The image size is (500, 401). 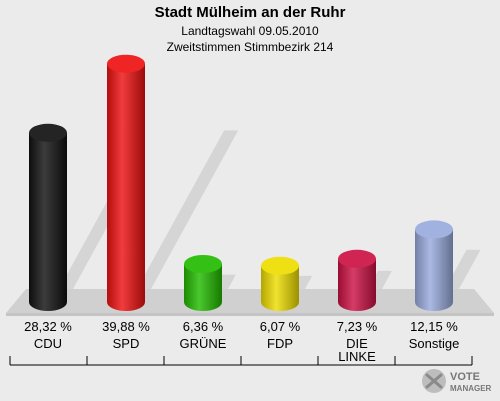 I want to click on category-label-cdu: CDU, so click(x=48, y=343).